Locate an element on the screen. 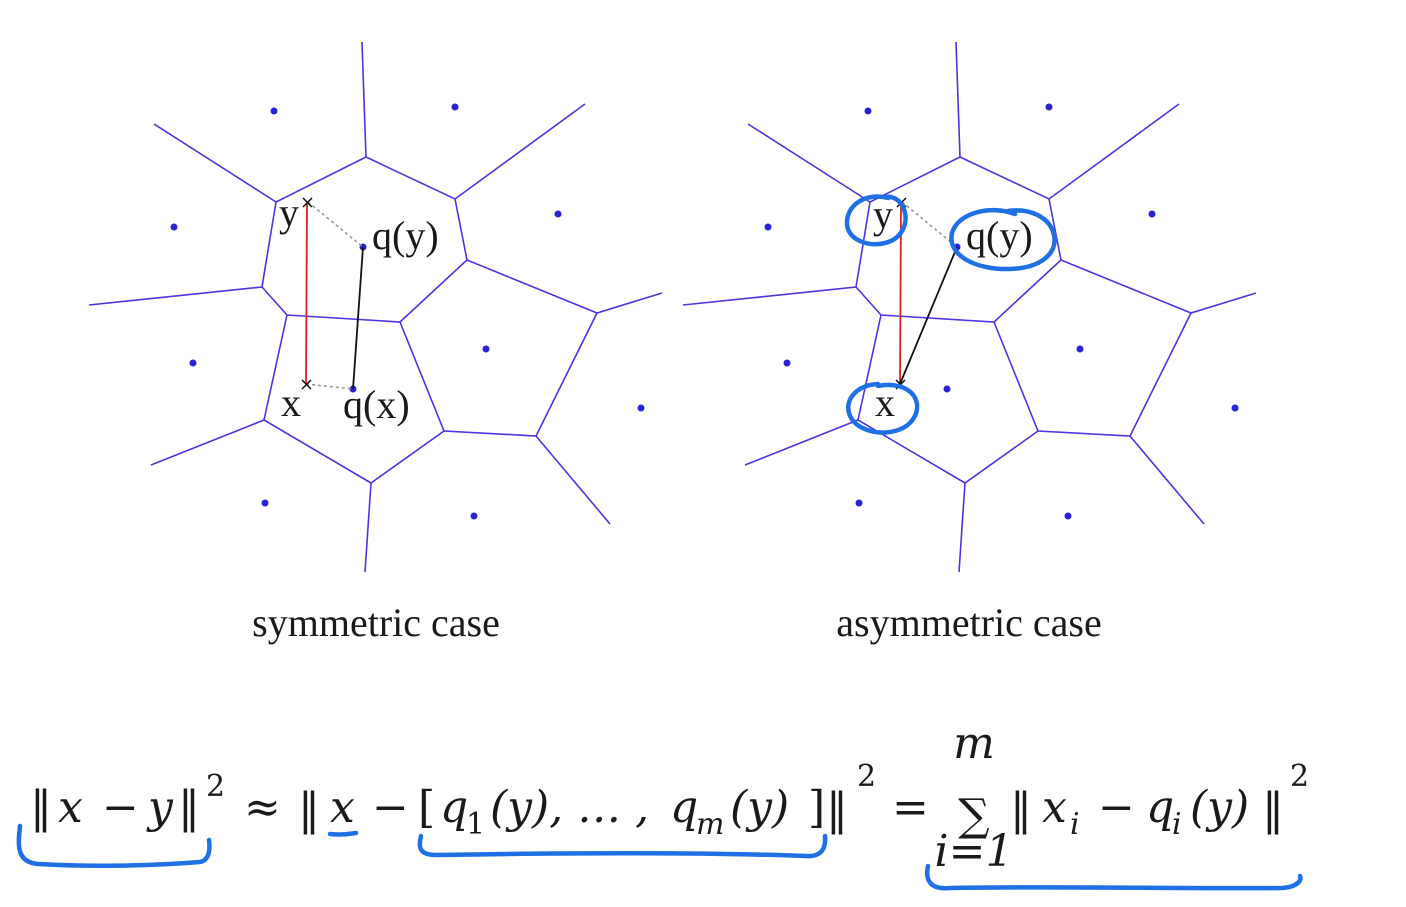  right-x-qy-distance is located at coordinates (928, 315).